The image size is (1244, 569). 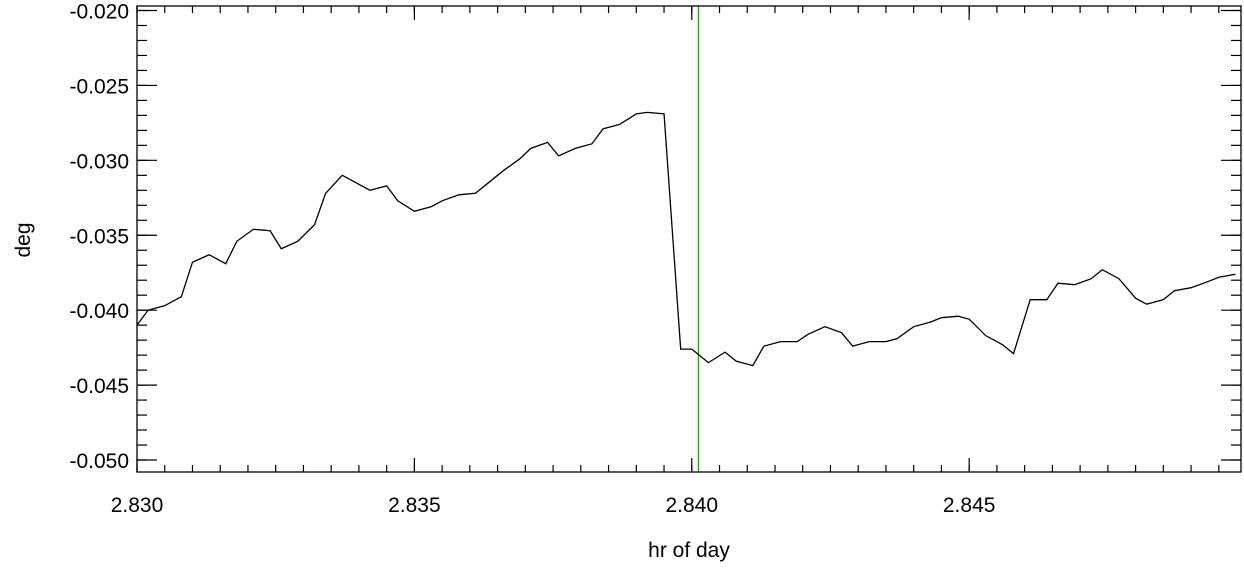 I want to click on x-axis-label: hr of day, so click(x=689, y=550).